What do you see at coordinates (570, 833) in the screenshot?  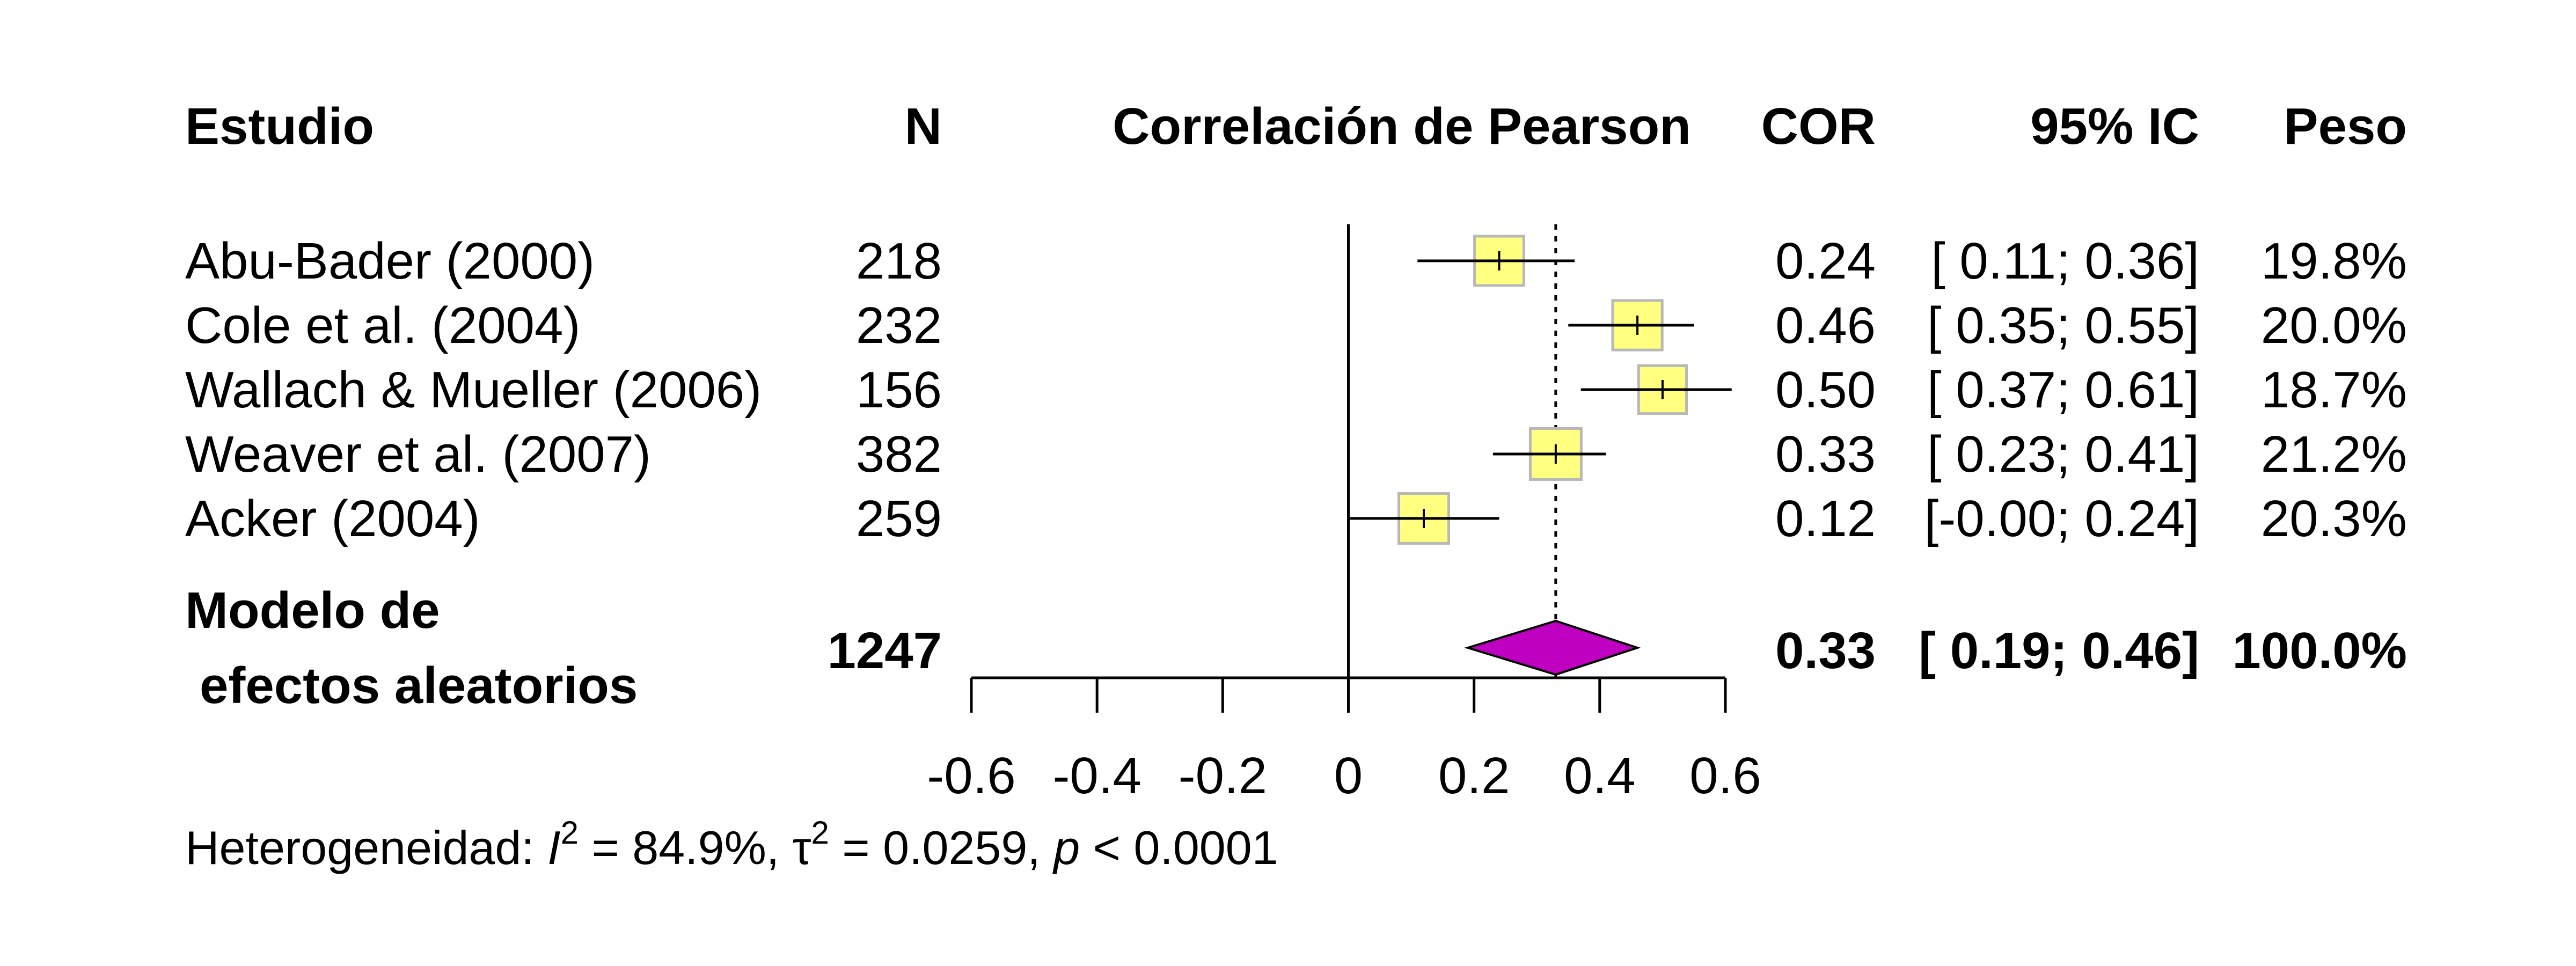 I see `i2-superscript: 2` at bounding box center [570, 833].